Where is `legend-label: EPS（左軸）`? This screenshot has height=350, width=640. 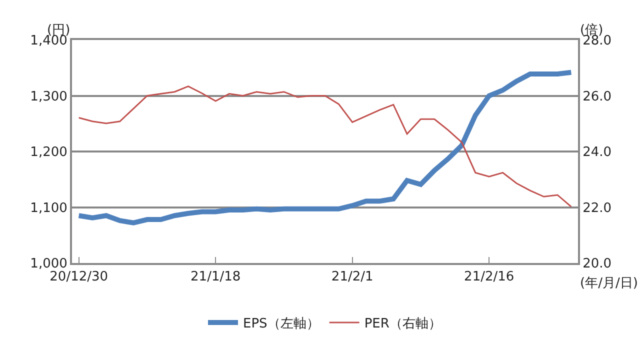 legend-label: EPS（左軸） is located at coordinates (281, 324).